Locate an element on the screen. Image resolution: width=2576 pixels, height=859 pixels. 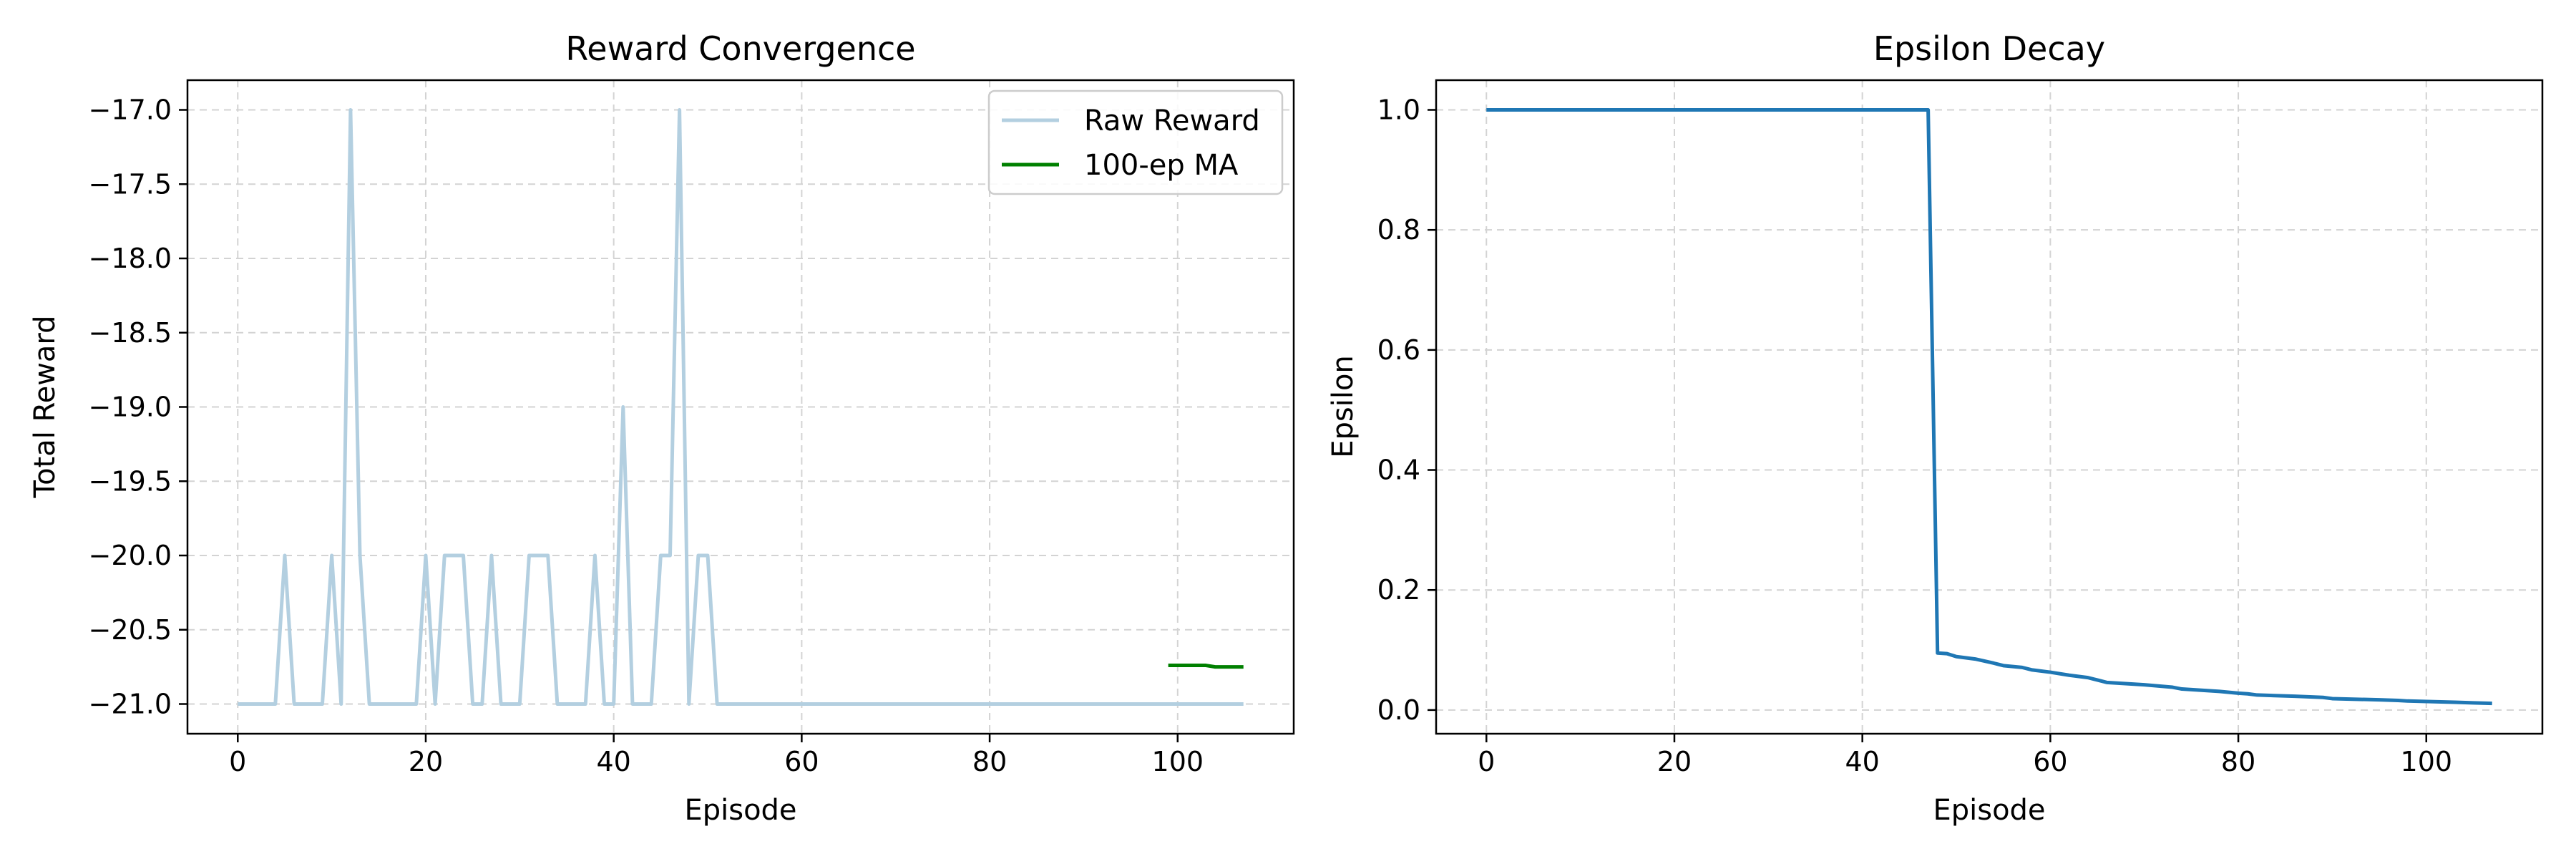
reward-y-tick-label: −19.5 is located at coordinates (130, 481).